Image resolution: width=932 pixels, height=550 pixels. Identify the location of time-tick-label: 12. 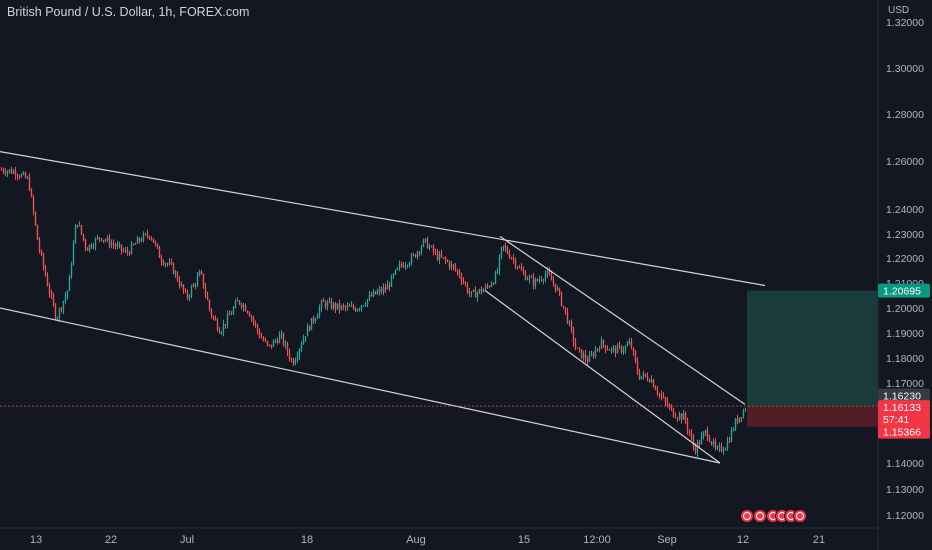
(743, 540).